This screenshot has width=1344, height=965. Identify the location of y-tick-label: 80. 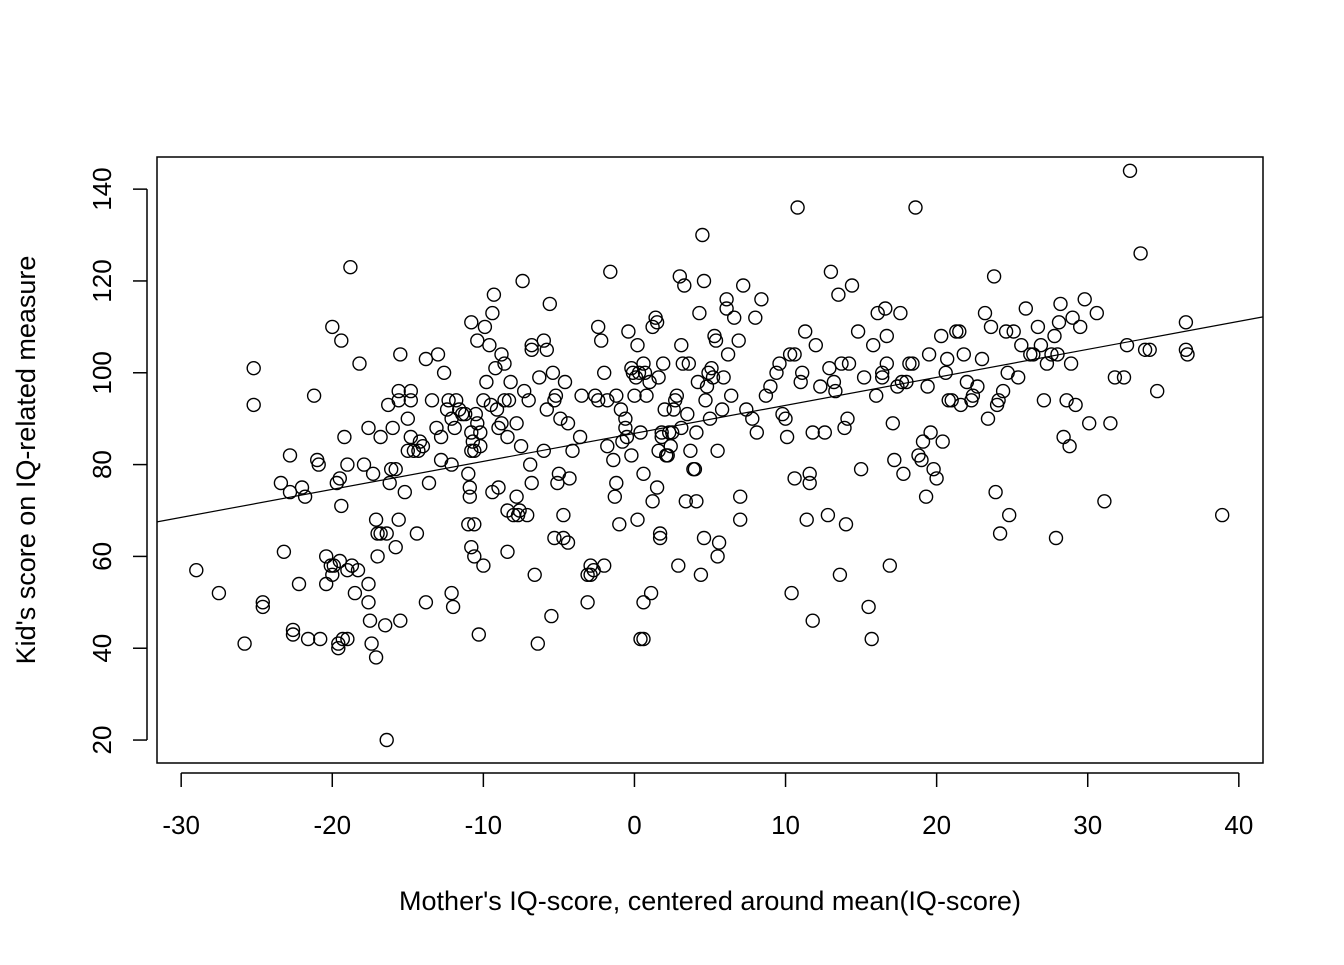
(102, 464).